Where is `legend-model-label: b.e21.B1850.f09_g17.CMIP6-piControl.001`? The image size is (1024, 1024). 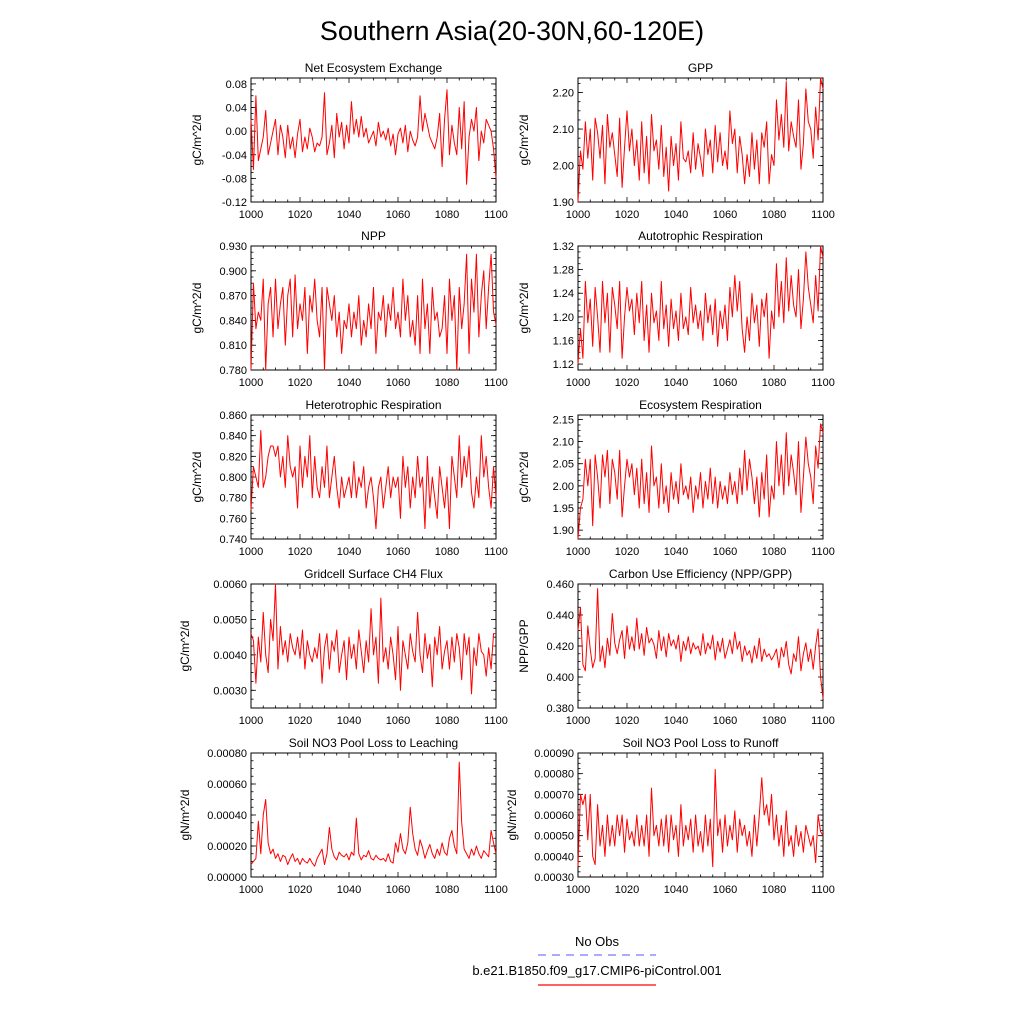 legend-model-label: b.e21.B1850.f09_g17.CMIP6-piControl.001 is located at coordinates (596, 970).